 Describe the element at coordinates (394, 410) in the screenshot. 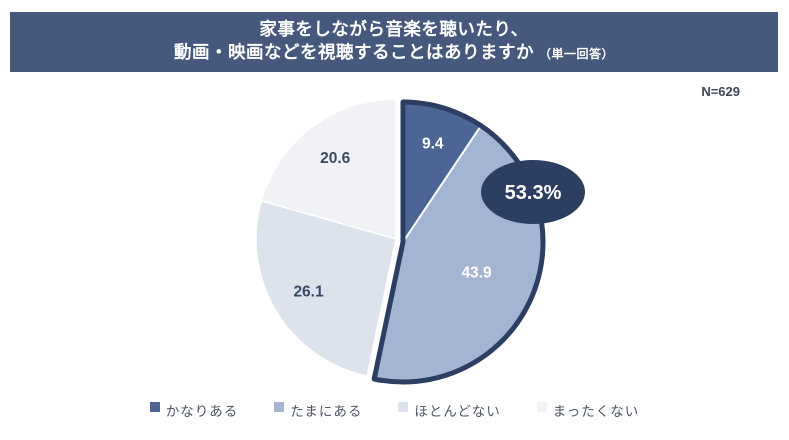

I see `chart-legend: かなりある たまにある ほとんどない まったくない` at that location.